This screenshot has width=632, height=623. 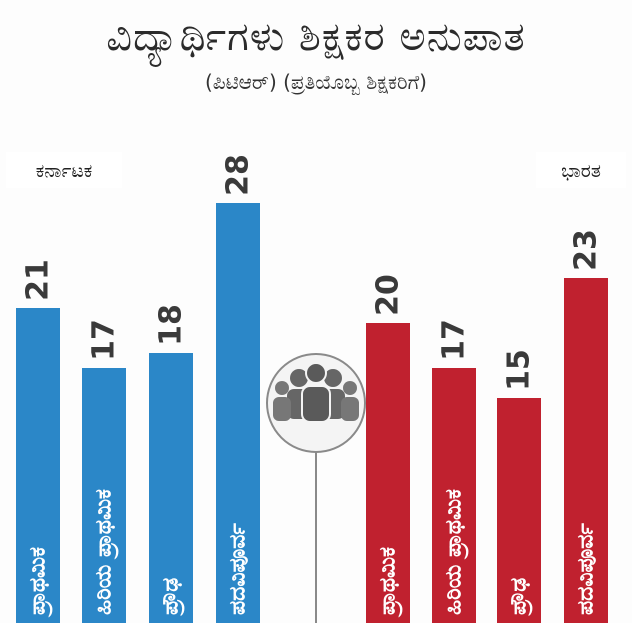 What do you see at coordinates (316, 37) in the screenshot?
I see `chart-title: ವಿದ್ಯಾರ್ಥಿಗಳು ಶಿಕ್ಷಕರ ಅನುಪಾತ` at bounding box center [316, 37].